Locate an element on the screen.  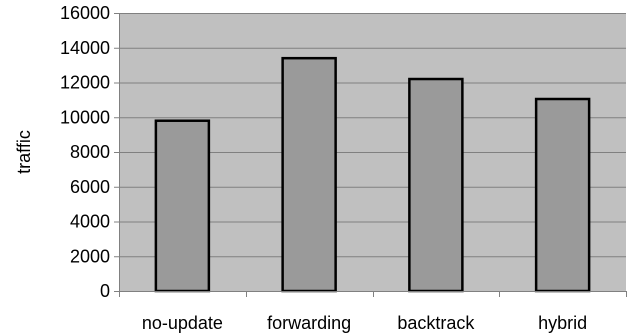
x-tick-label: no-update is located at coordinates (182, 323).